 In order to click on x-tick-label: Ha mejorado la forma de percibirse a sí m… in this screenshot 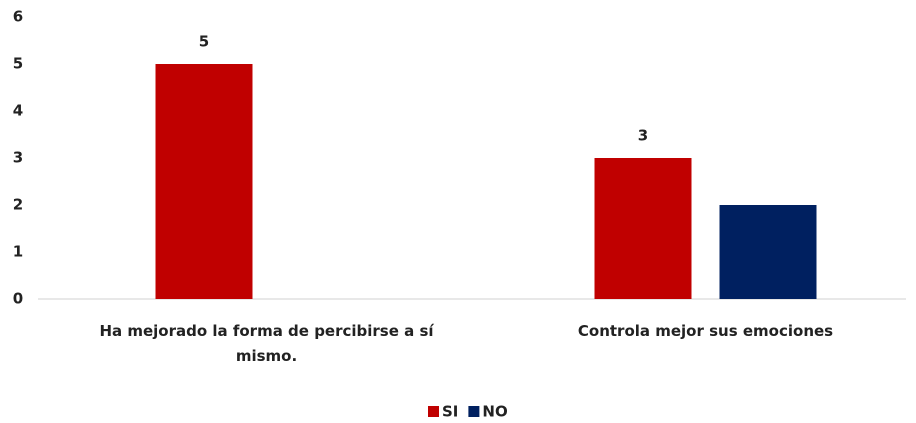, I will do `click(266, 343)`.